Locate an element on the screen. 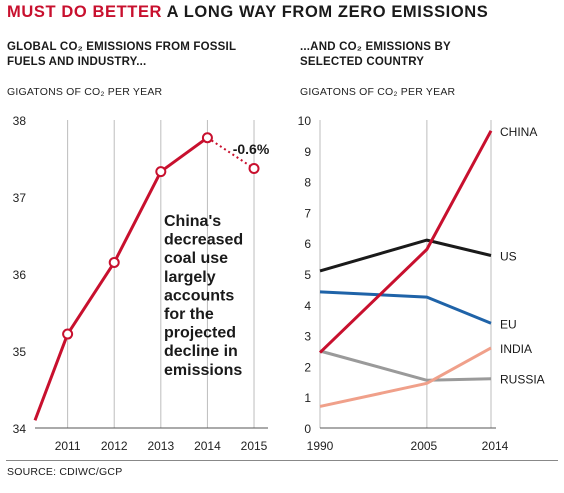 This screenshot has height=493, width=564. right-y-tick-label: 9 is located at coordinates (307, 152).